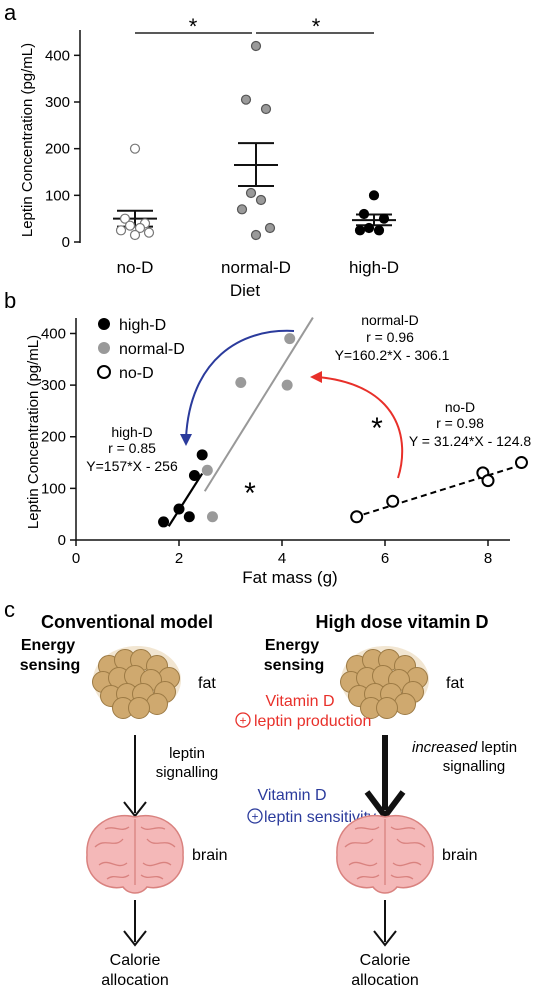 The height and width of the screenshot is (990, 548). Describe the element at coordinates (185, 499) in the screenshot. I see `fit-line-high-D` at that location.